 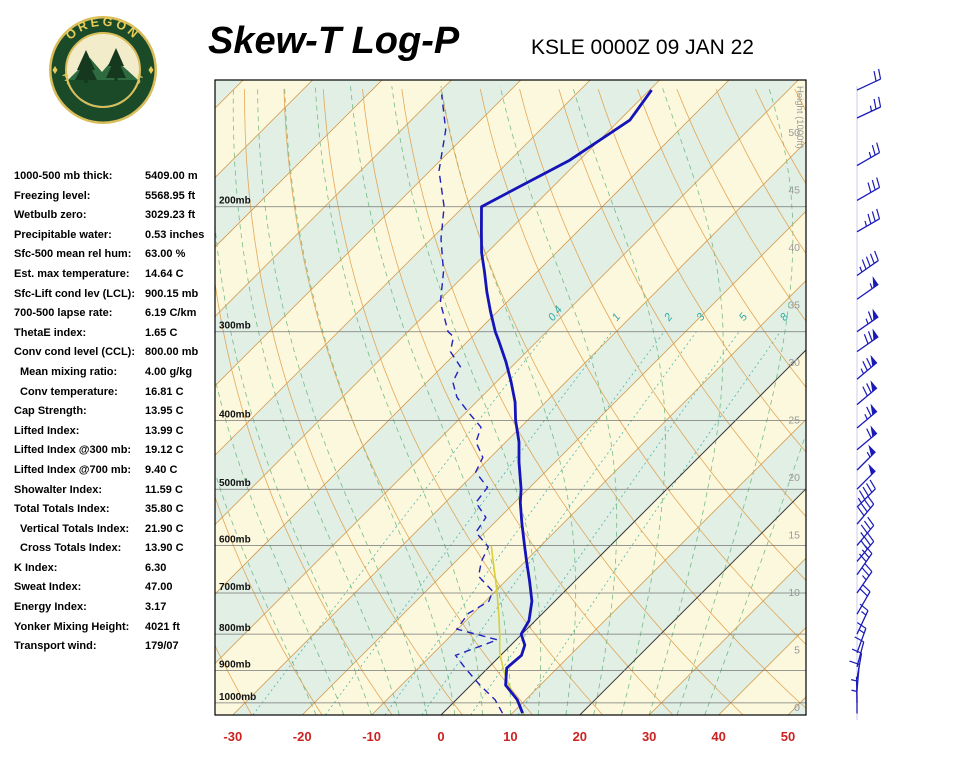 What do you see at coordinates (649, 736) in the screenshot?
I see `svg-text: 30` at bounding box center [649, 736].